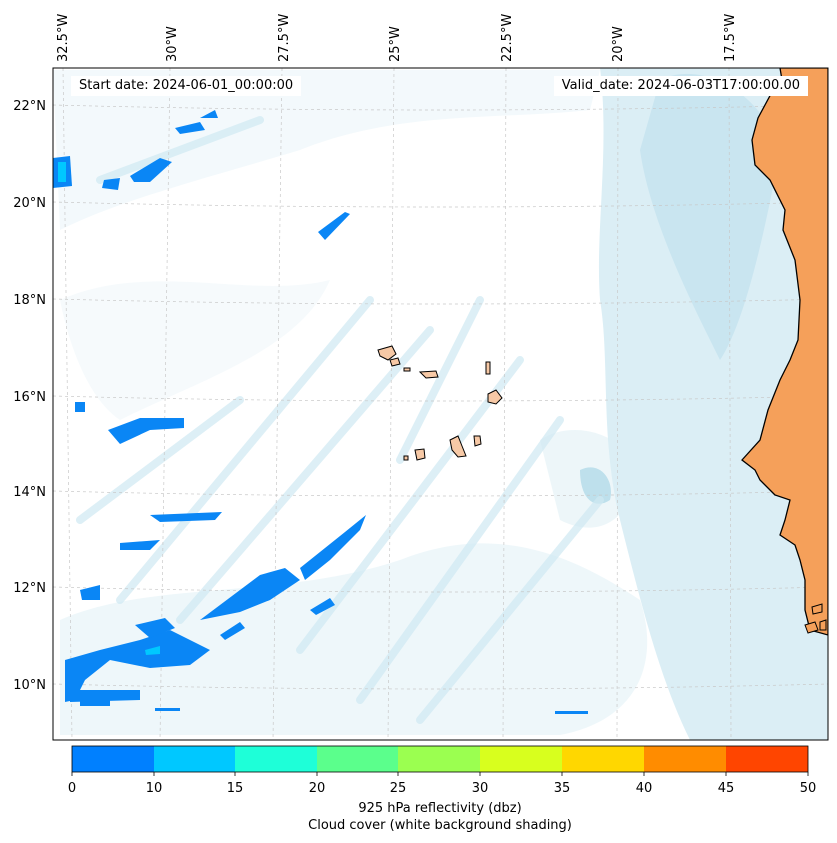 This screenshot has width=837, height=843. Describe the element at coordinates (186, 86) in the screenshot. I see `start-date-label: Start date: 2024-06-01_00:00:00` at that location.